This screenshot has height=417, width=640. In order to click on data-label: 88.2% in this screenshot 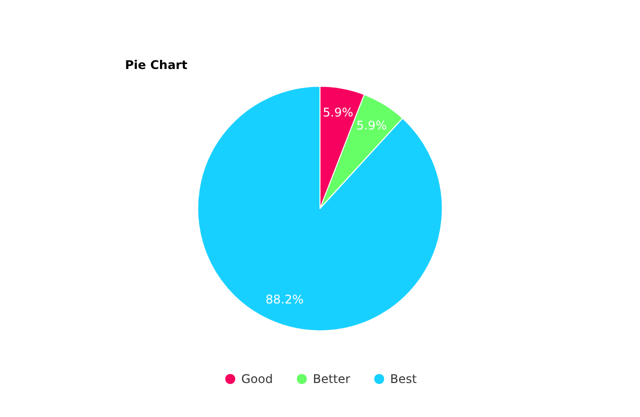, I will do `click(284, 299)`.